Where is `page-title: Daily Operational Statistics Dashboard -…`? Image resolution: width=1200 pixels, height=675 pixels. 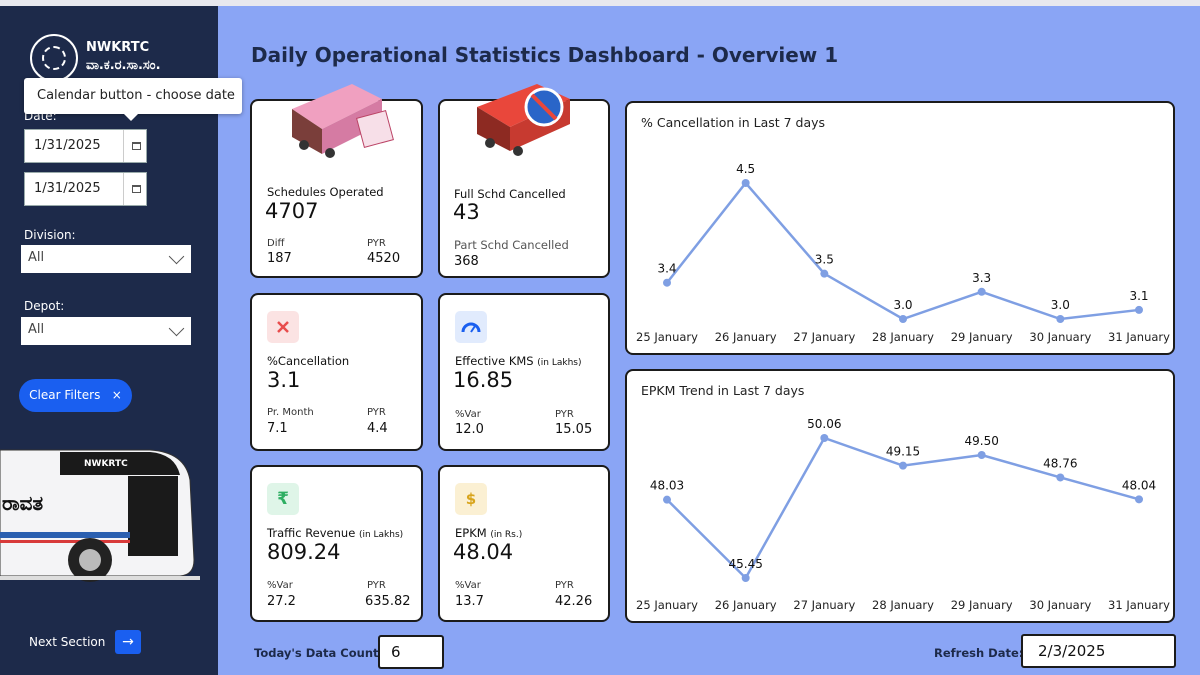
page-title: Daily Operational Statistics Dashboard -… is located at coordinates (545, 55).